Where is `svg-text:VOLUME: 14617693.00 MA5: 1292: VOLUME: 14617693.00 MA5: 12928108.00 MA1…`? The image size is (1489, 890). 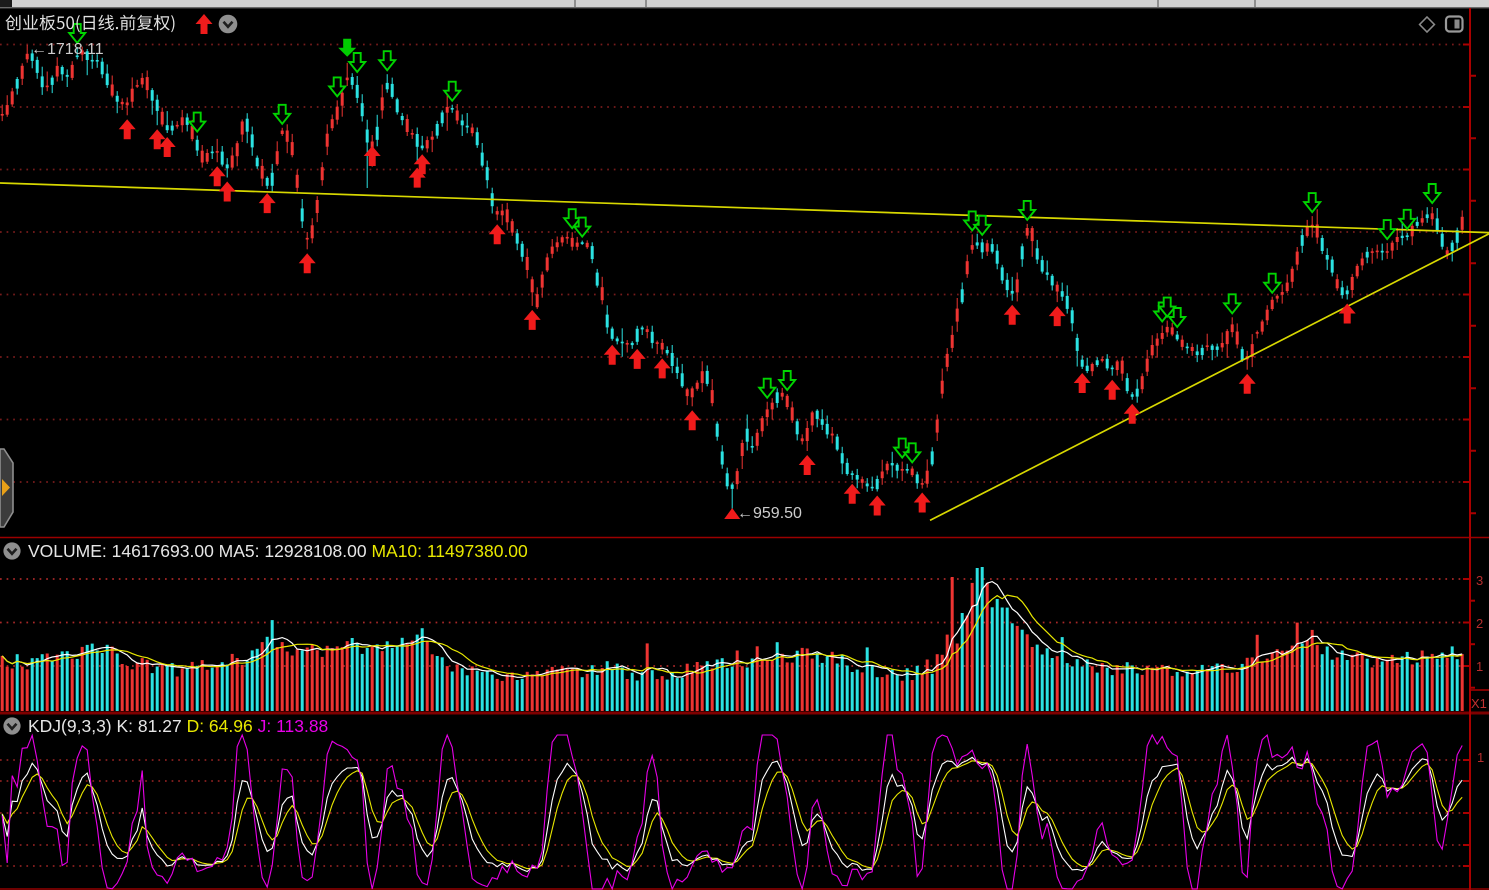
svg-text:VOLUME: 14617693.00 MA5: 1292: VOLUME: 14617693.00 MA5: 12928108.00 MA1… is located at coordinates (278, 551).